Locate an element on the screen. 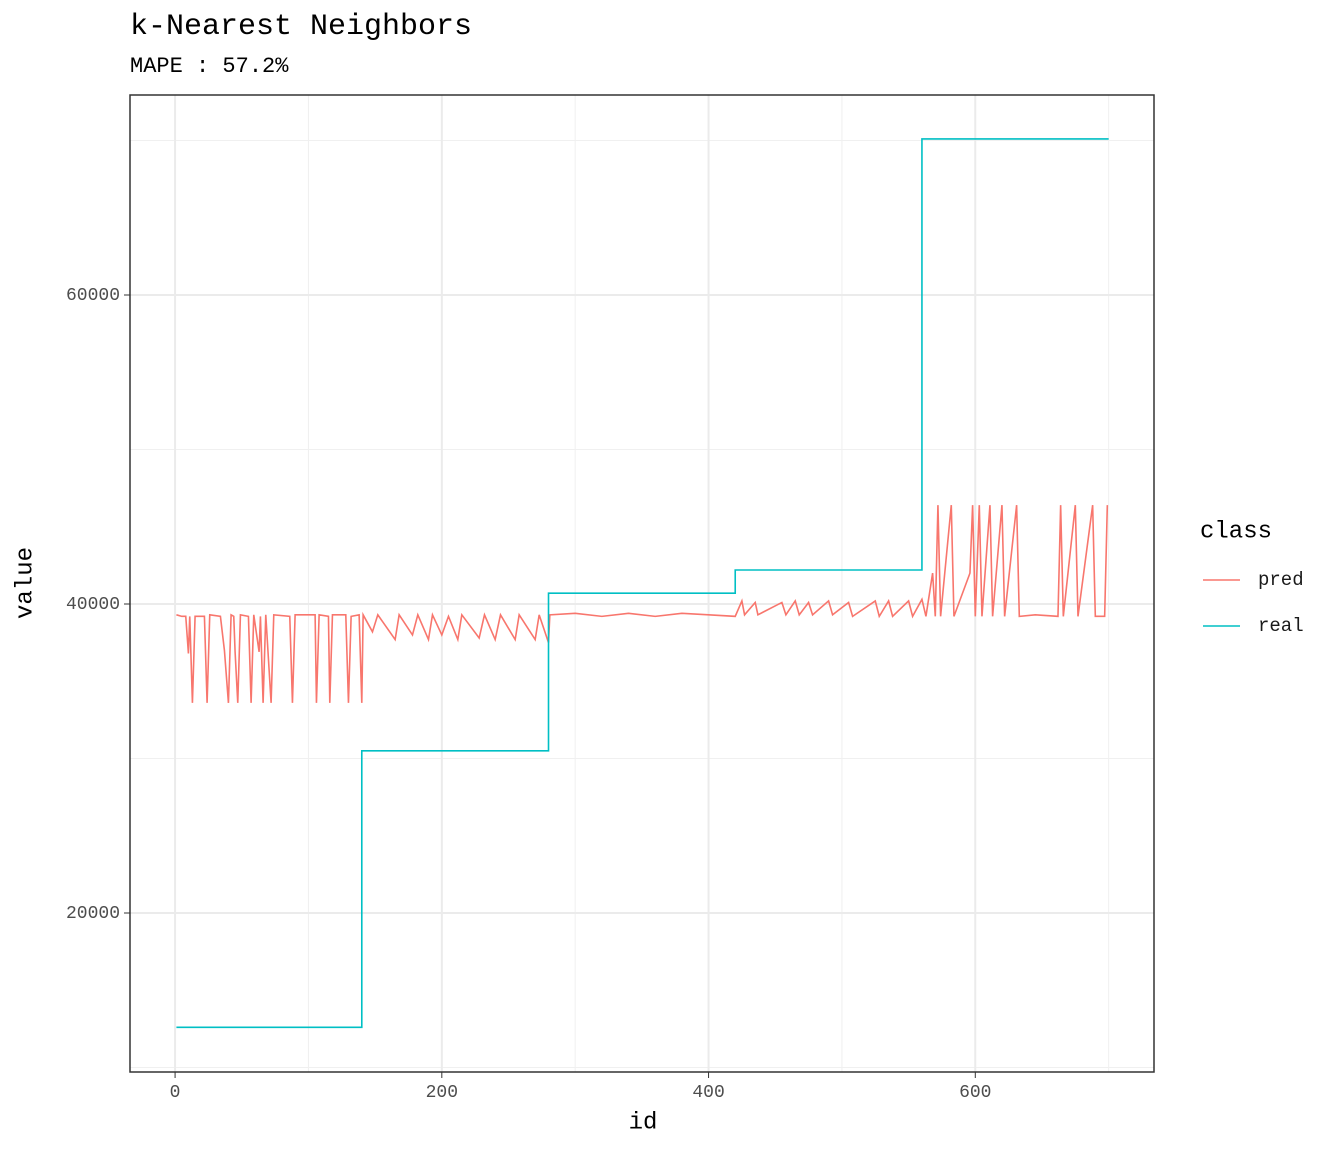 The image size is (1344, 1157). x-tick-label: 400 is located at coordinates (708, 1093).